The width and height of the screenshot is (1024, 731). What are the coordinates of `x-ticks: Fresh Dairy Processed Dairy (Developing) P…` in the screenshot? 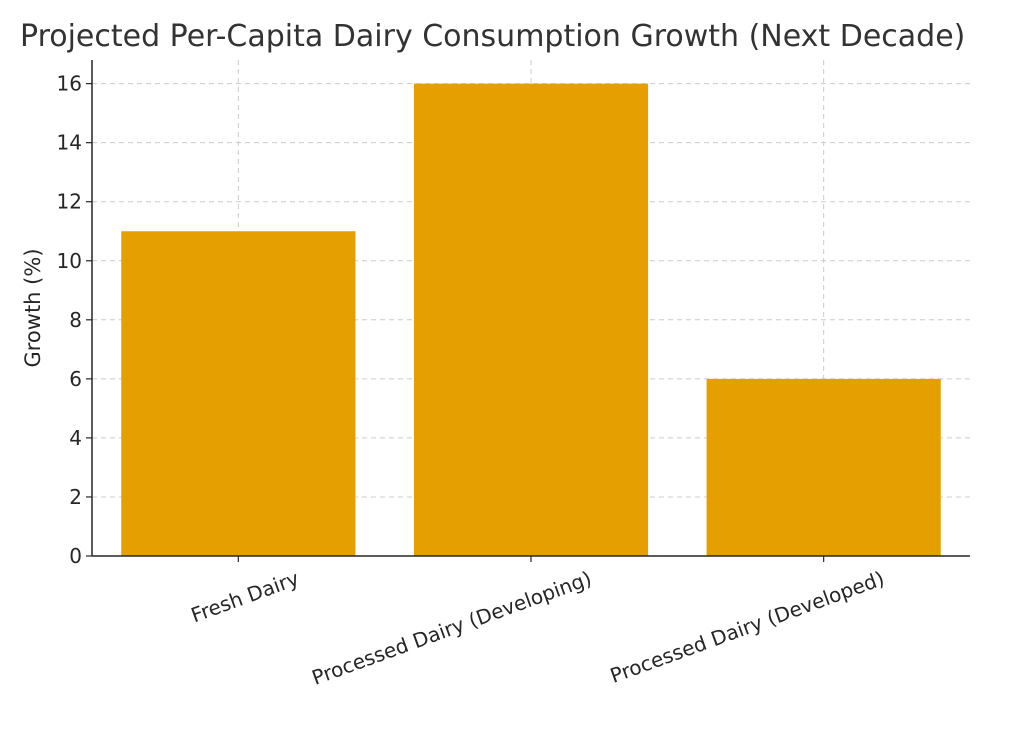 It's located at (538, 623).